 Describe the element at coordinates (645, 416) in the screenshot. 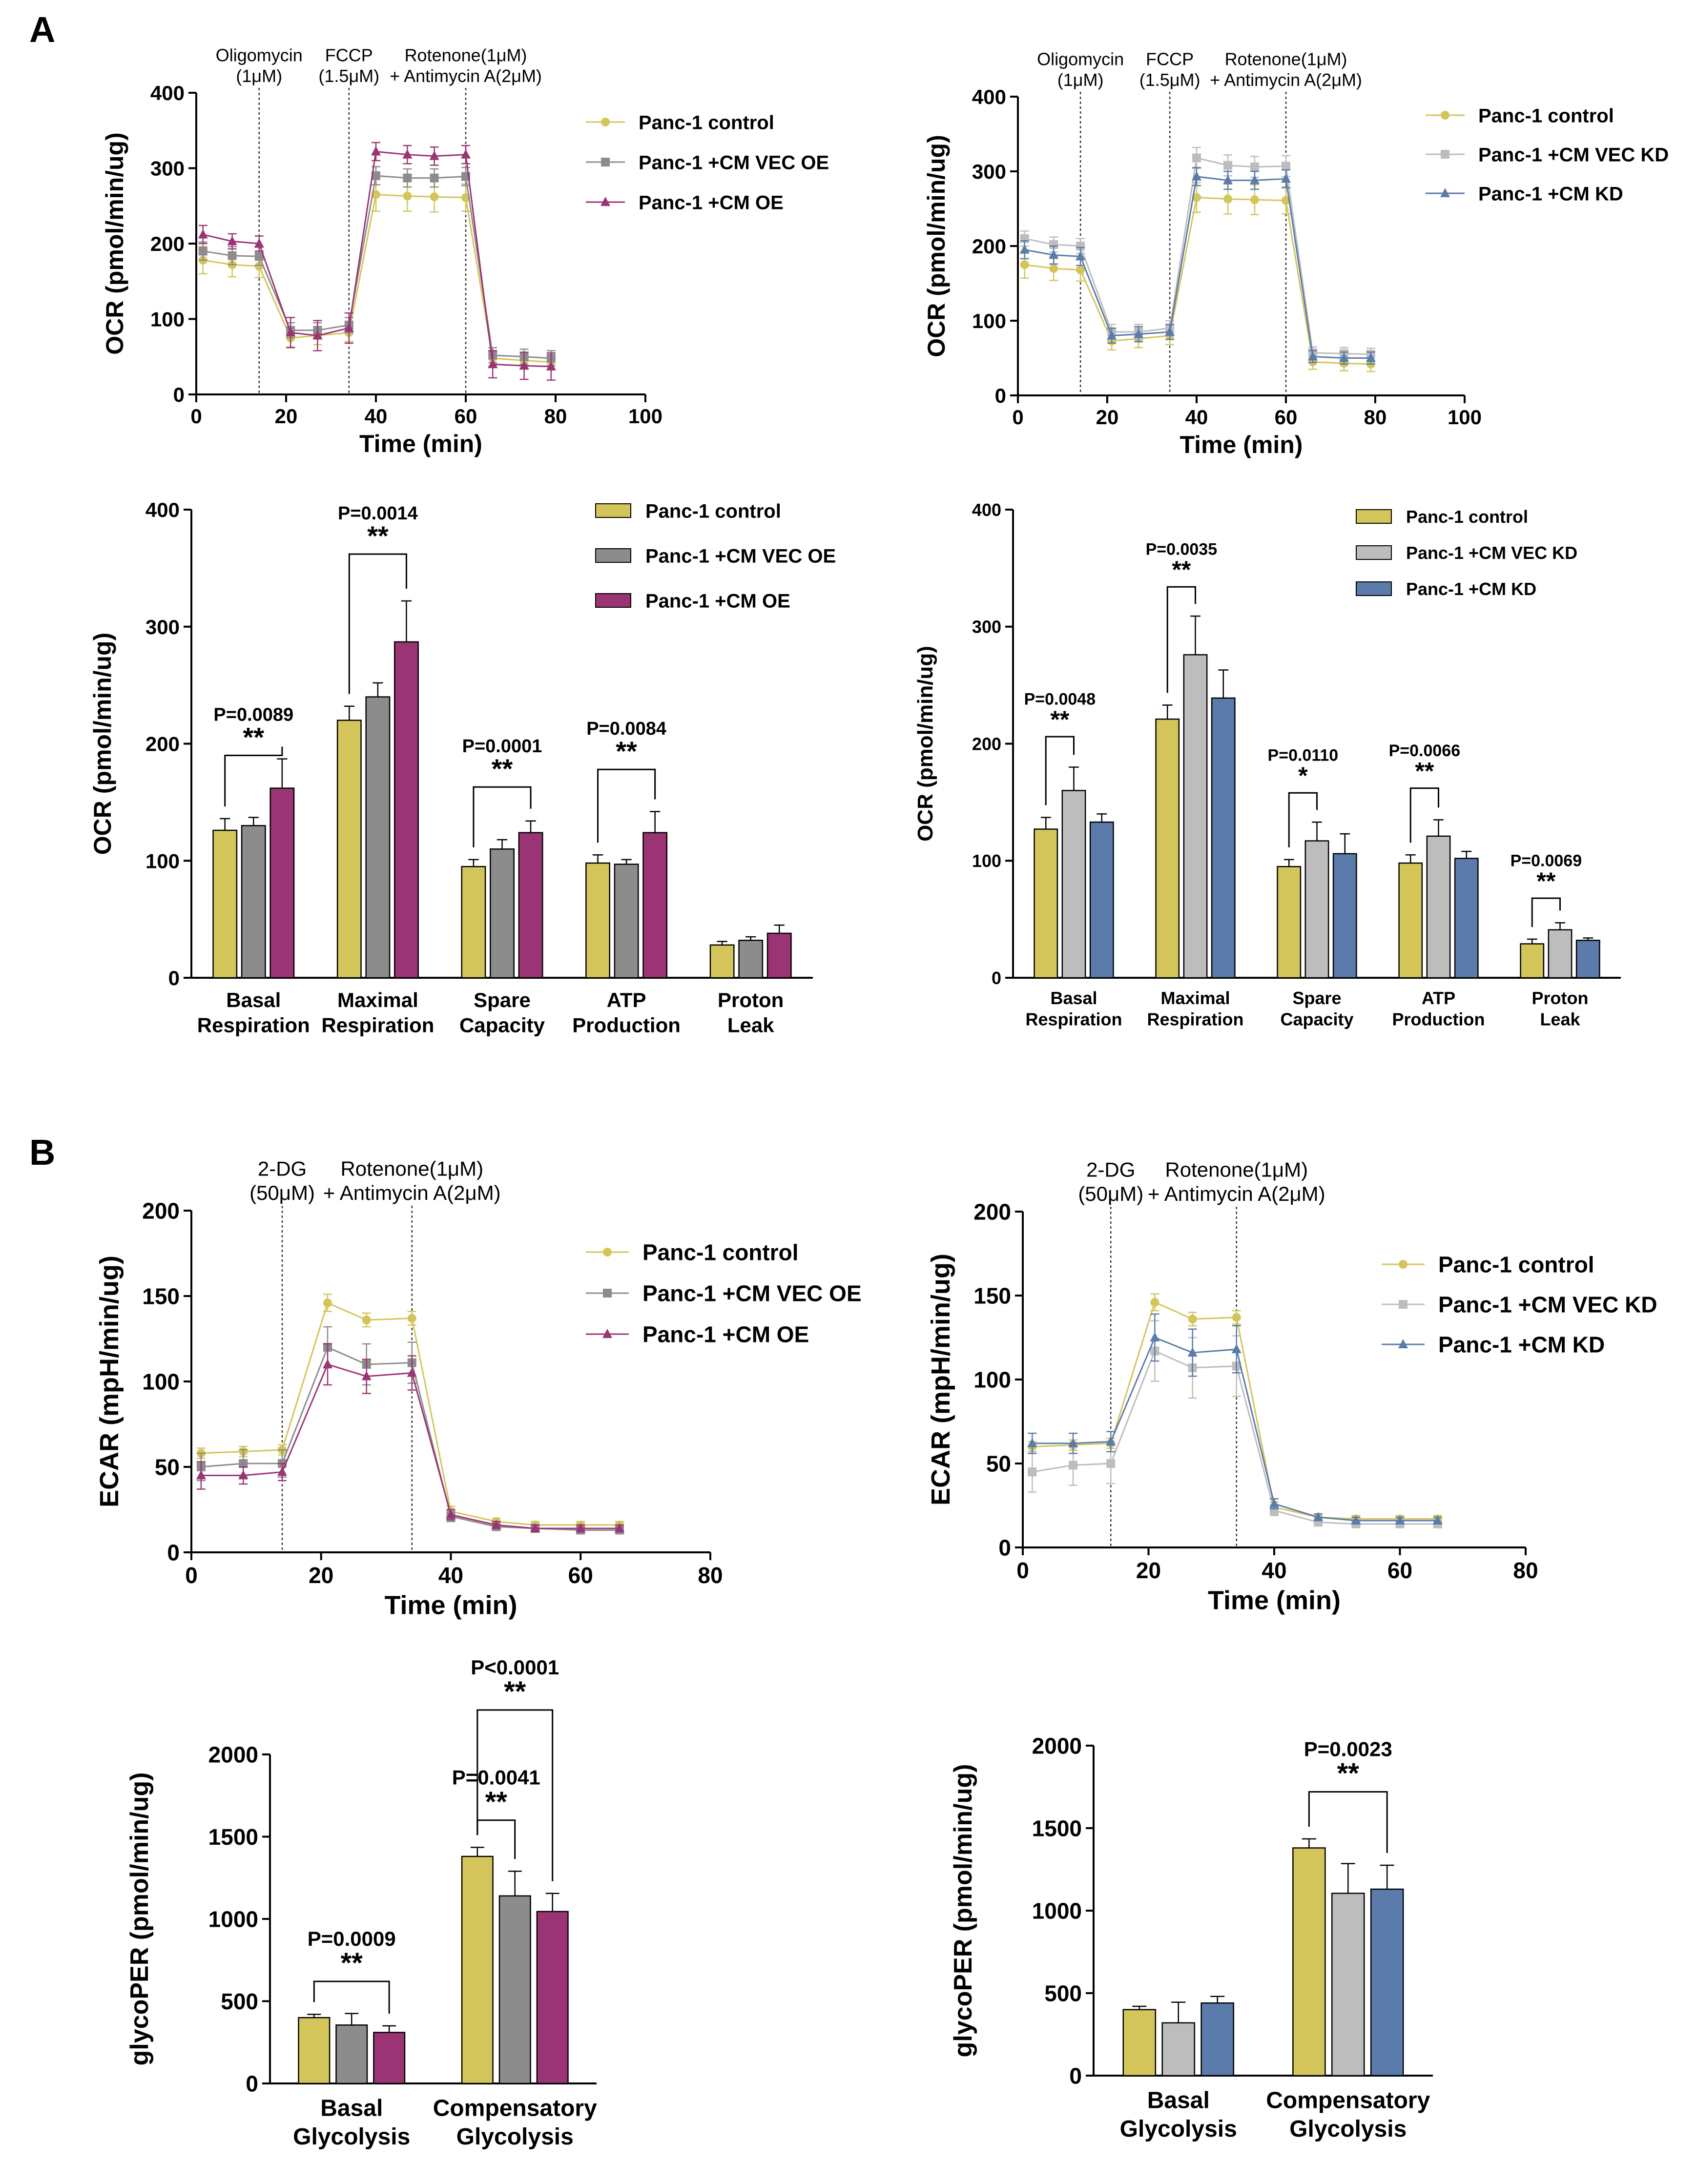

I see `x-tick-label: 100` at that location.